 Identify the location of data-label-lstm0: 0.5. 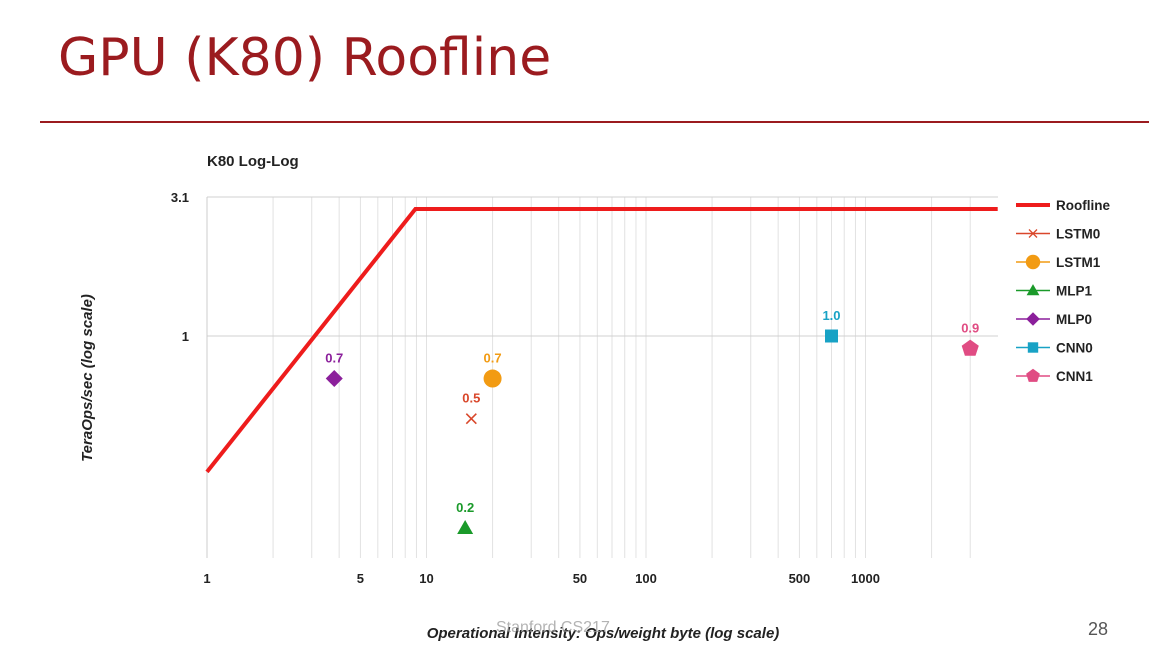
(471, 398).